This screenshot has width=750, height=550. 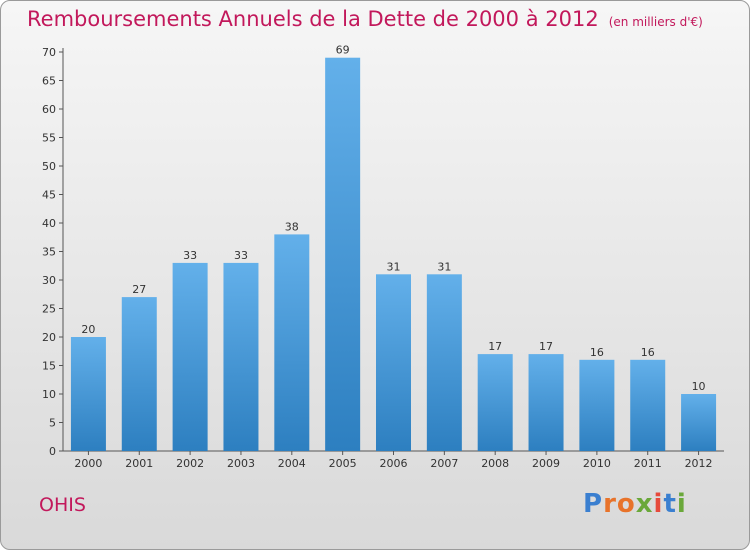 What do you see at coordinates (49, 109) in the screenshot?
I see `y-tick-label: 60` at bounding box center [49, 109].